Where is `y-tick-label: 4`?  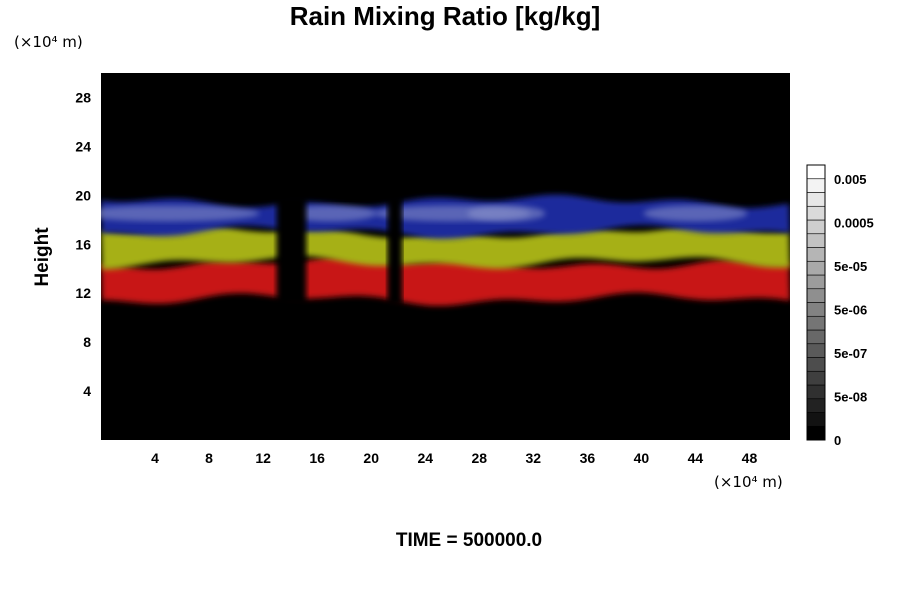
y-tick-label: 4 is located at coordinates (87, 391).